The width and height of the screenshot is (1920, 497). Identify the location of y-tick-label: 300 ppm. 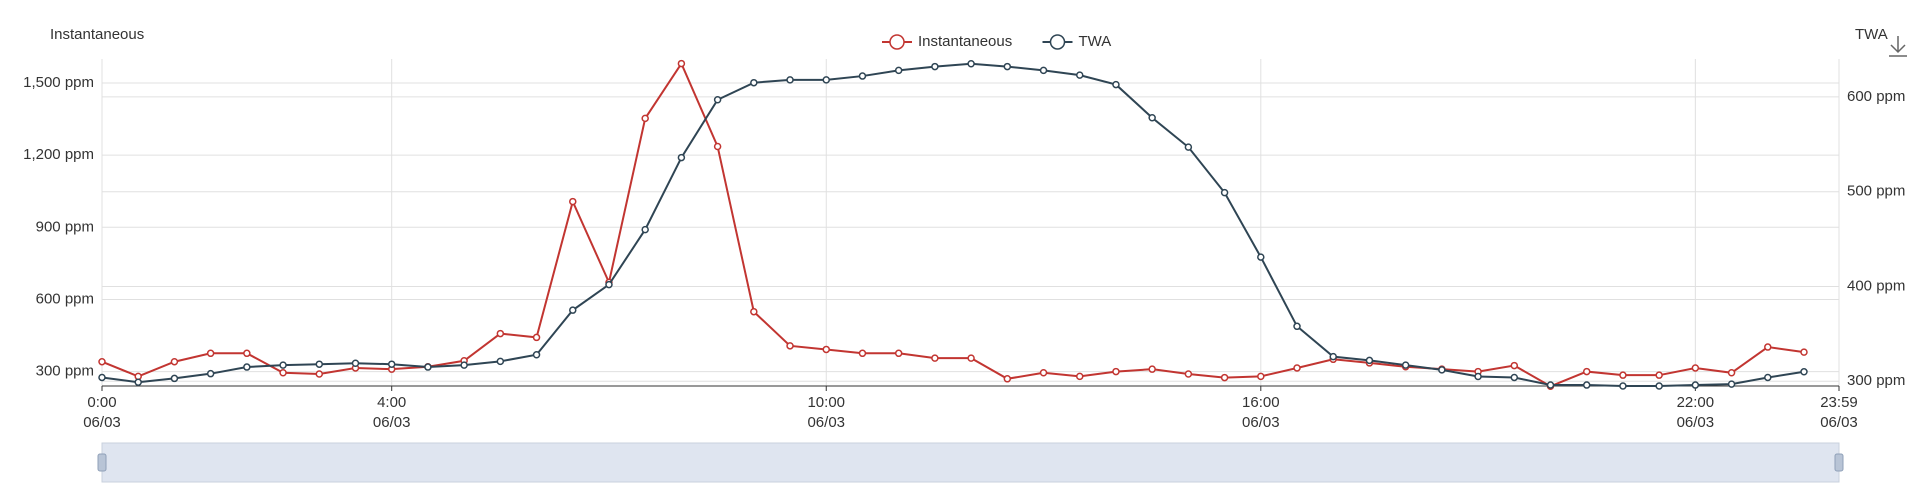
(65, 371).